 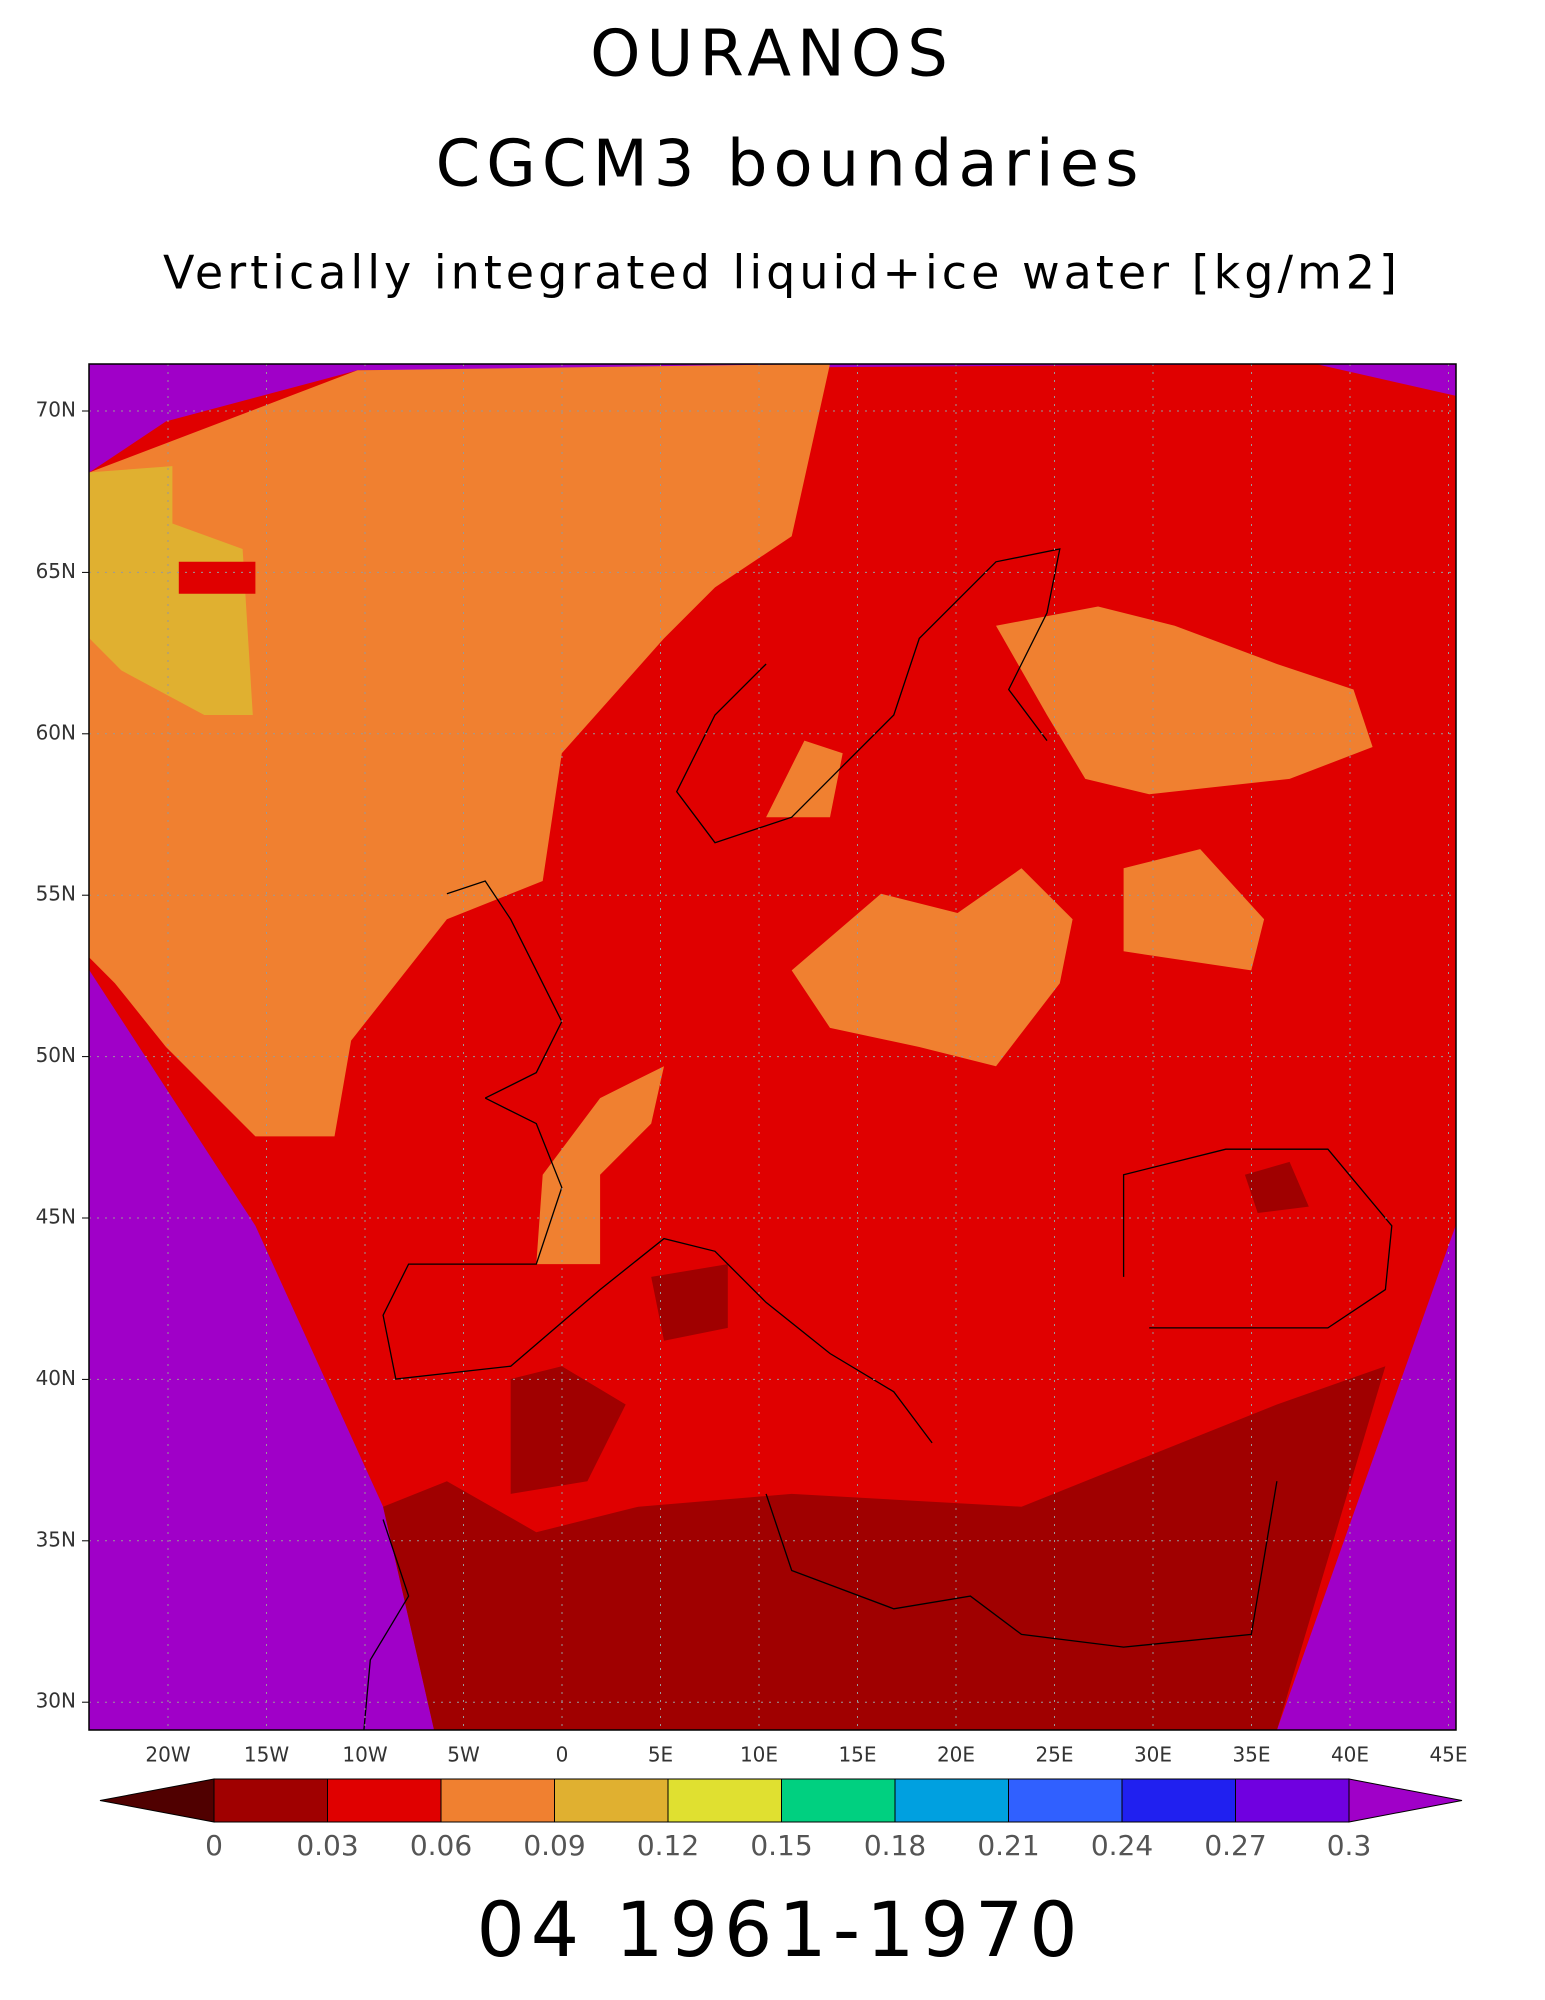 I want to click on colorbar-label: 0.21, so click(x=1008, y=1845).